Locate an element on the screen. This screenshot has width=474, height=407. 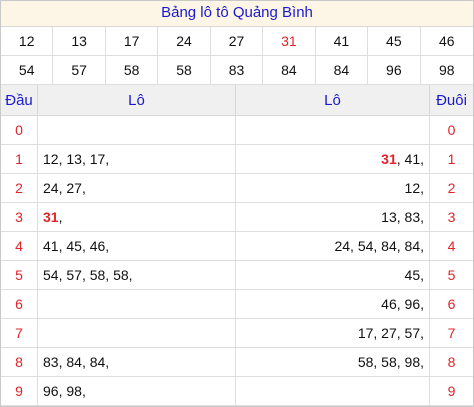
result-number: 83 is located at coordinates (237, 70).